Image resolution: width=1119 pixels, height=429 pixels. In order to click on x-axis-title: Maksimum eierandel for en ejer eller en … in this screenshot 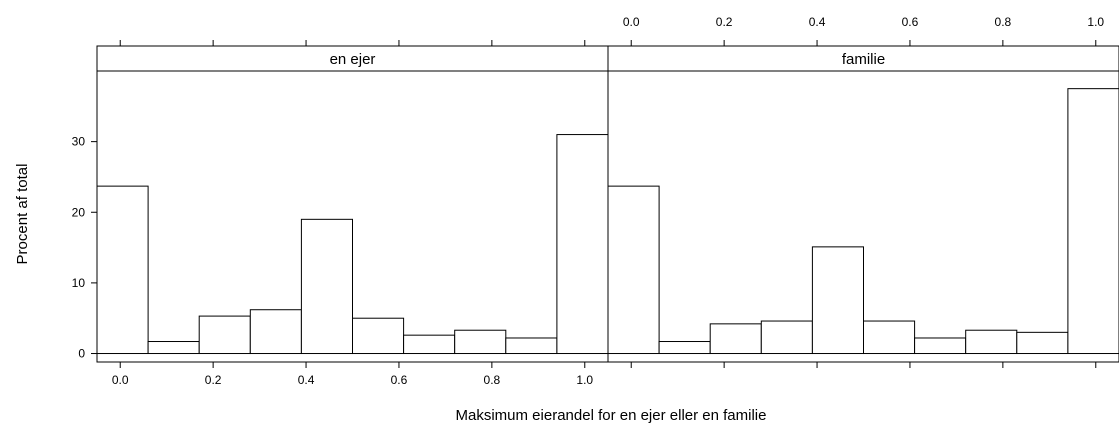, I will do `click(611, 415)`.